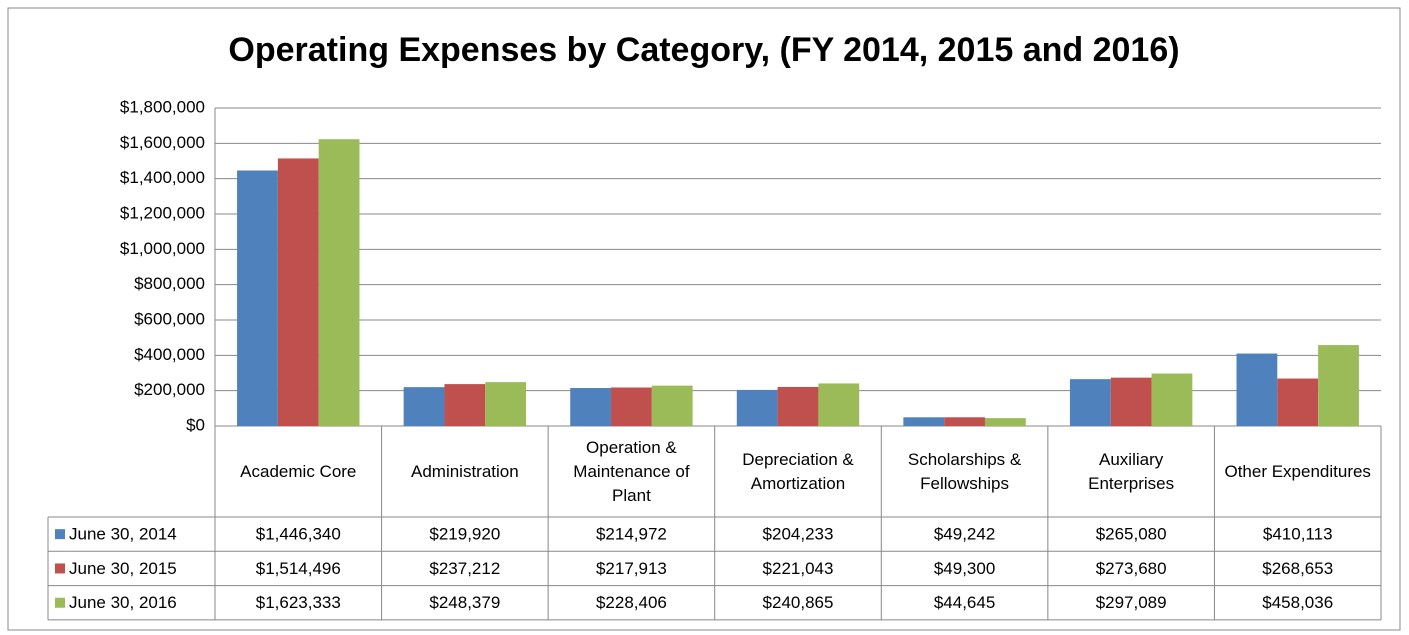  I want to click on y-tick-label: $1,800,000, so click(162, 106).